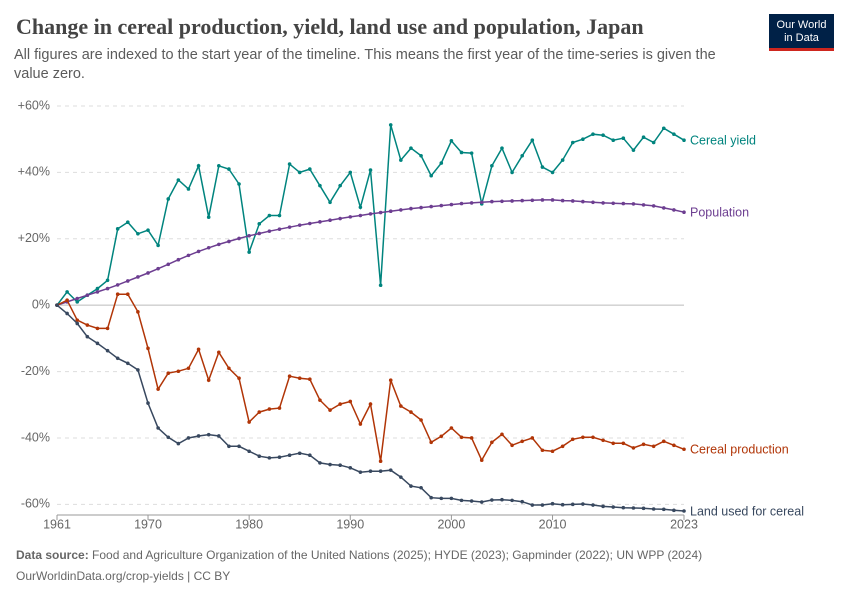 This screenshot has width=850, height=600. I want to click on y-tick-label: -20%, so click(35, 371).